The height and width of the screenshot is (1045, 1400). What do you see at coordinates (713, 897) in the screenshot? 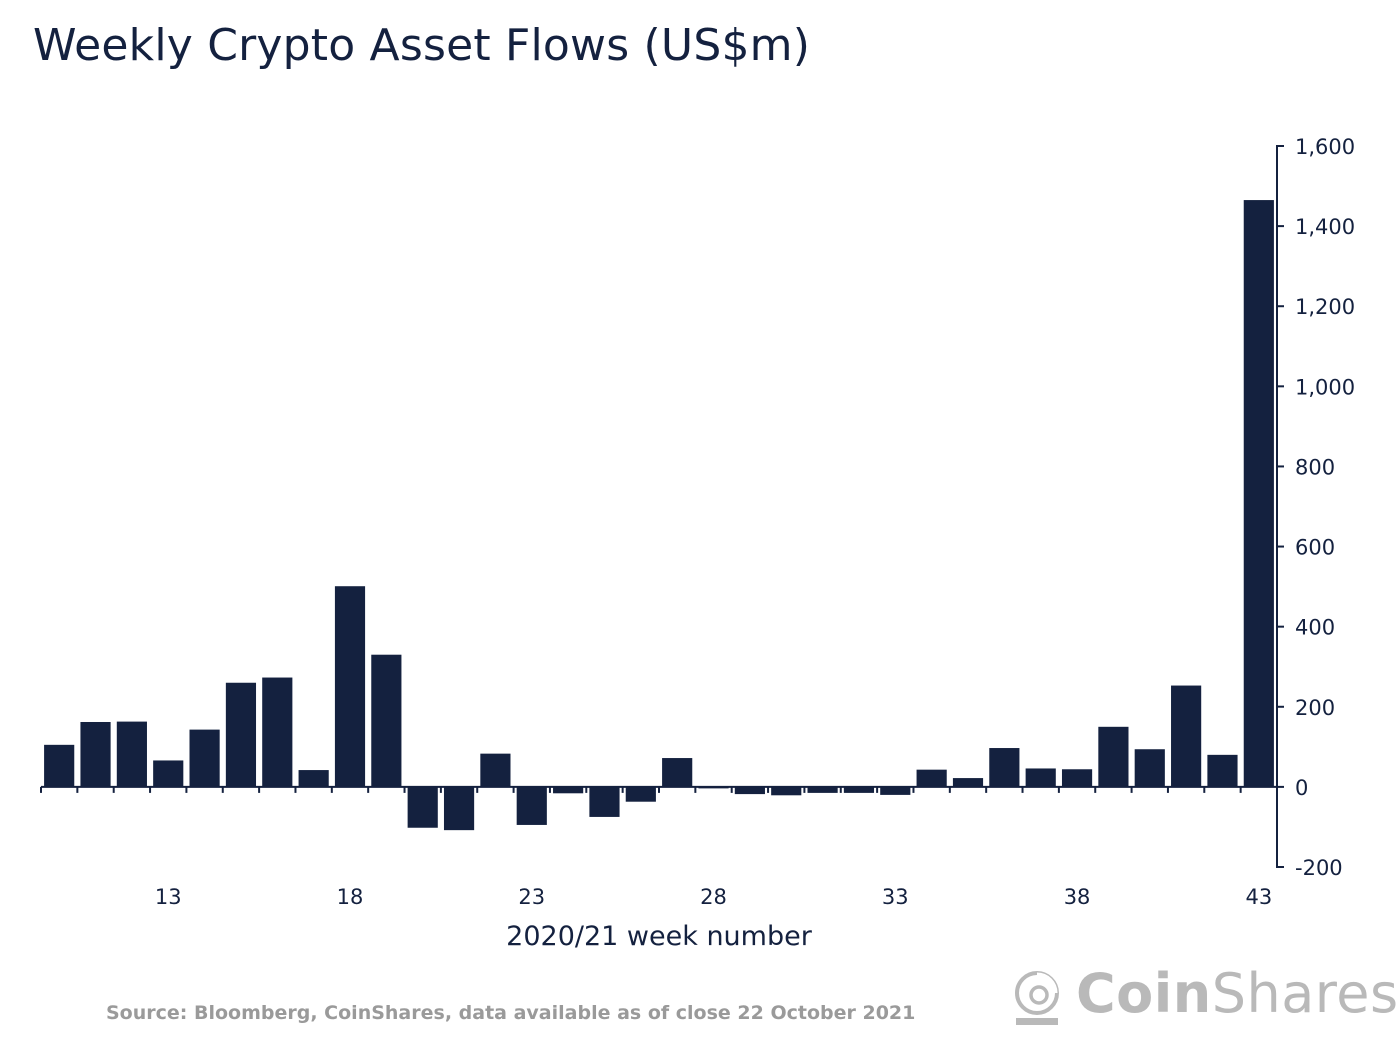
I see `x-tick-label: 28` at bounding box center [713, 897].